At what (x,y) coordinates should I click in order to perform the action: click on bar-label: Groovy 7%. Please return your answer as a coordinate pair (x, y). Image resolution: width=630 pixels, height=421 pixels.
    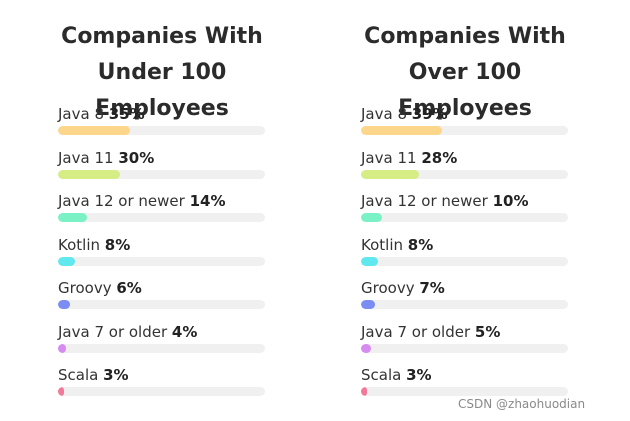
    Looking at the image, I should click on (403, 288).